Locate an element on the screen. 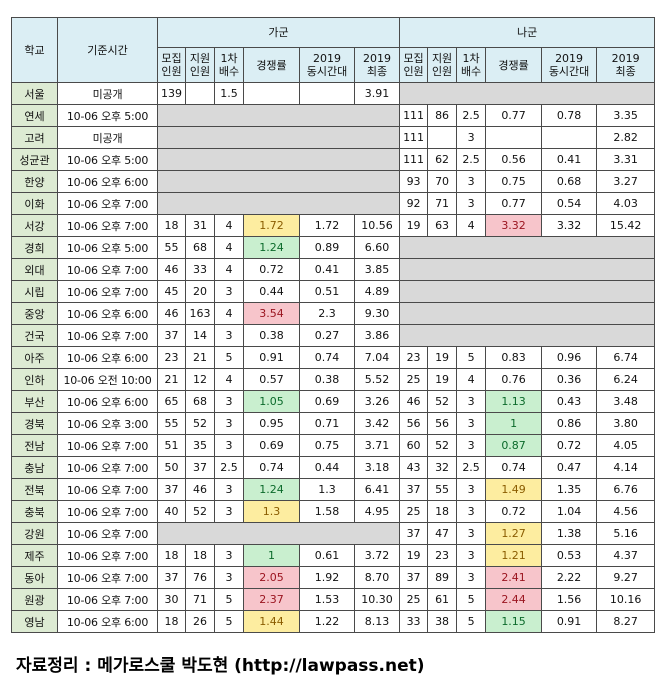  ga-same-time-2019-cell: 1.72 is located at coordinates (327, 225).